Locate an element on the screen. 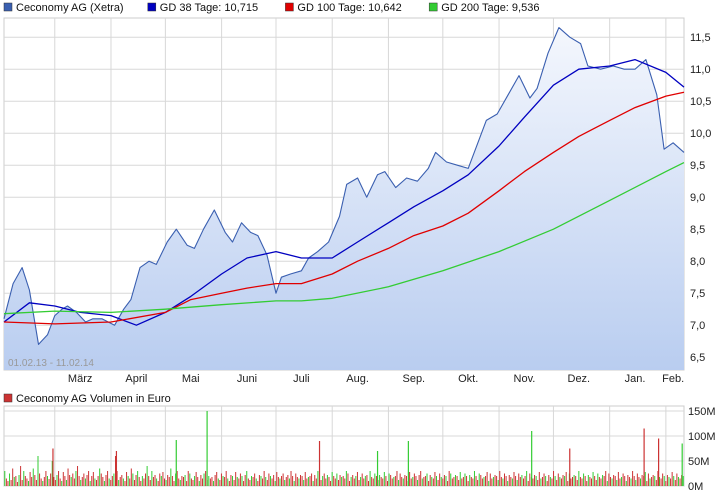  price-y-tick-label: 9,0 is located at coordinates (697, 198).